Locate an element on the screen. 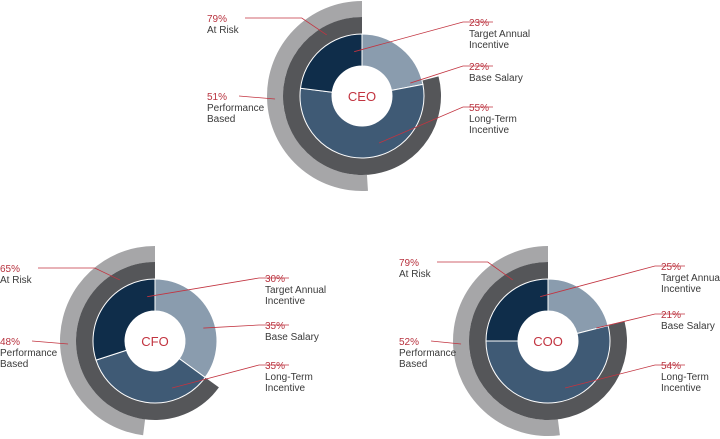  label-performance-based: 51% Performance Based is located at coordinates (236, 108).